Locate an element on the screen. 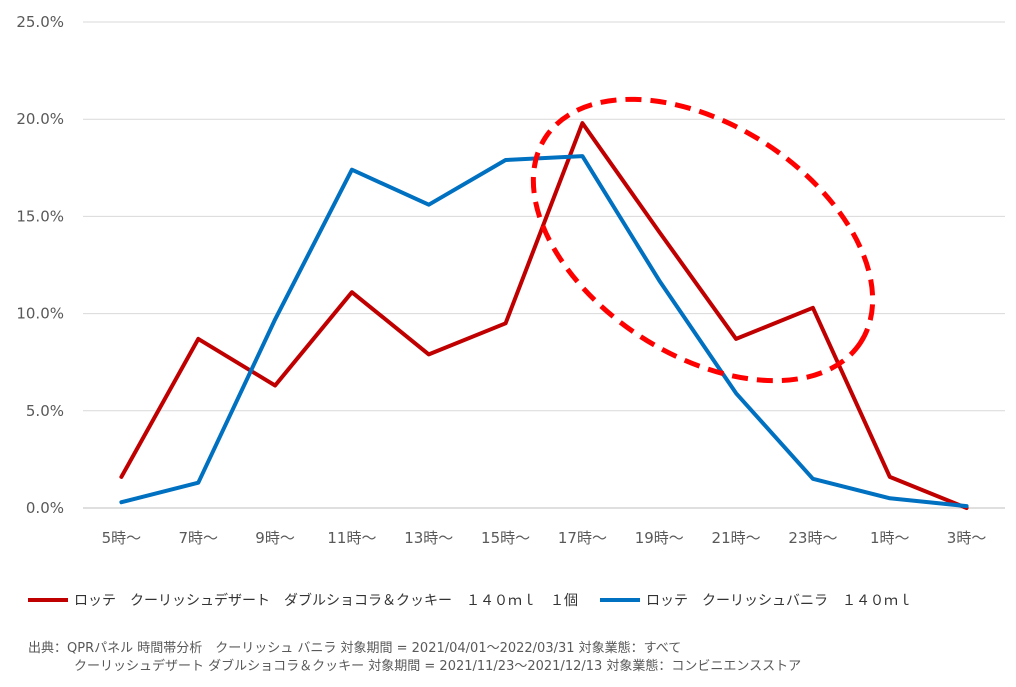  x-tick-label: 21時～ is located at coordinates (736, 538).